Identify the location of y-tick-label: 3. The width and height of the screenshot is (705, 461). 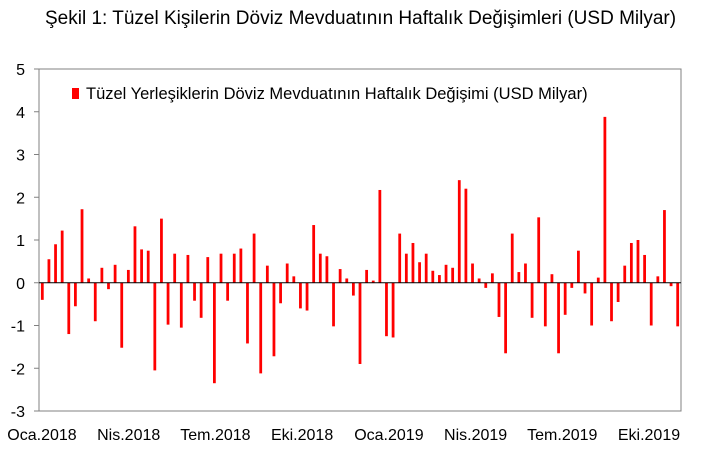
(20, 156).